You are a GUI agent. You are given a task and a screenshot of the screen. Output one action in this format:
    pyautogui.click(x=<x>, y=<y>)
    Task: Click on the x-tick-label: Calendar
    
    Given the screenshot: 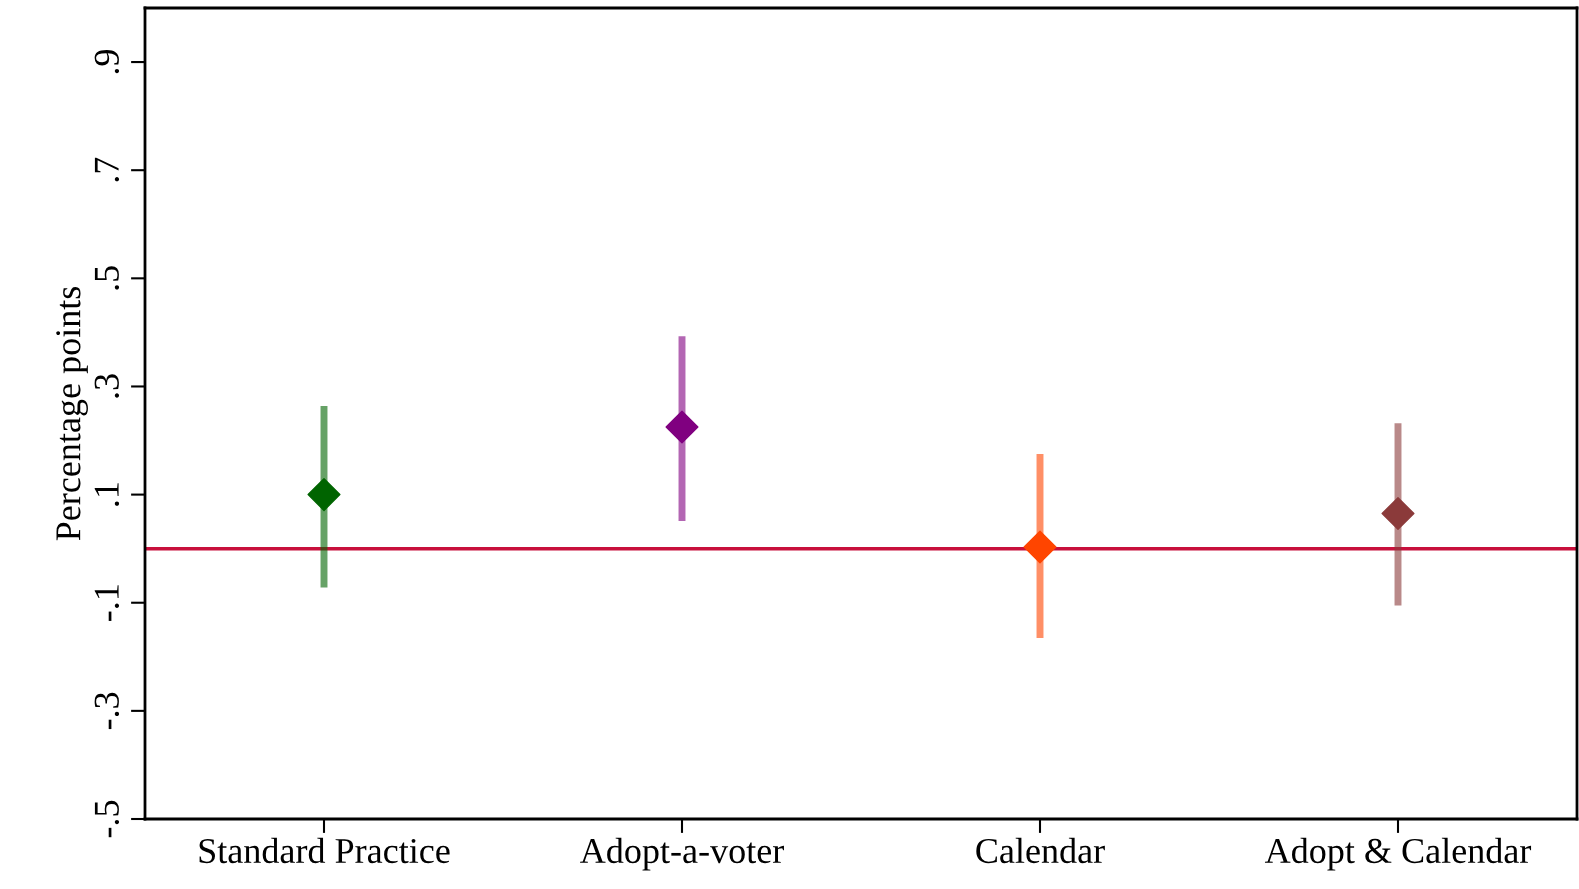 What is the action you would take?
    pyautogui.click(x=1040, y=850)
    